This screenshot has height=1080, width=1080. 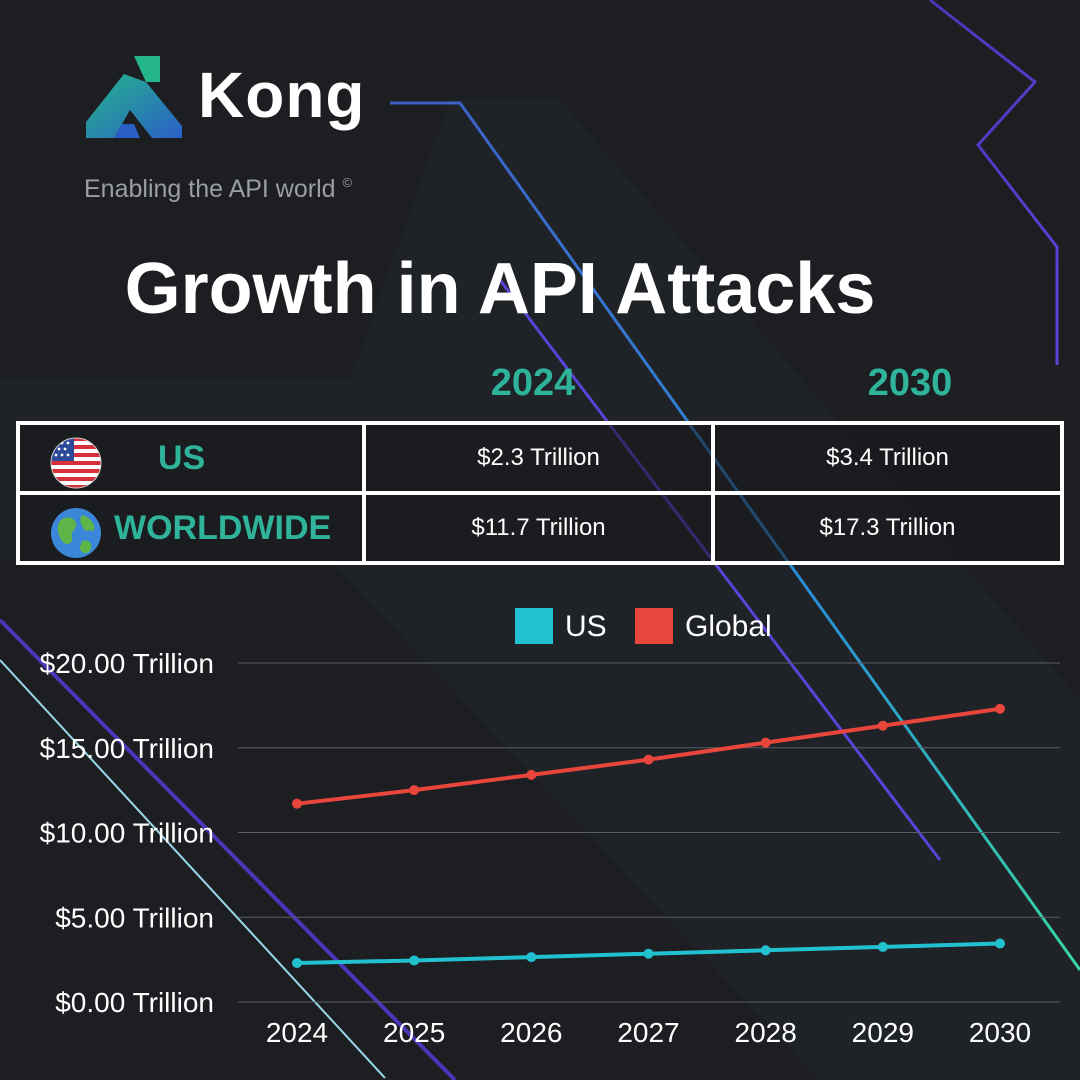 What do you see at coordinates (531, 1032) in the screenshot?
I see `x-tick-label: 2026` at bounding box center [531, 1032].